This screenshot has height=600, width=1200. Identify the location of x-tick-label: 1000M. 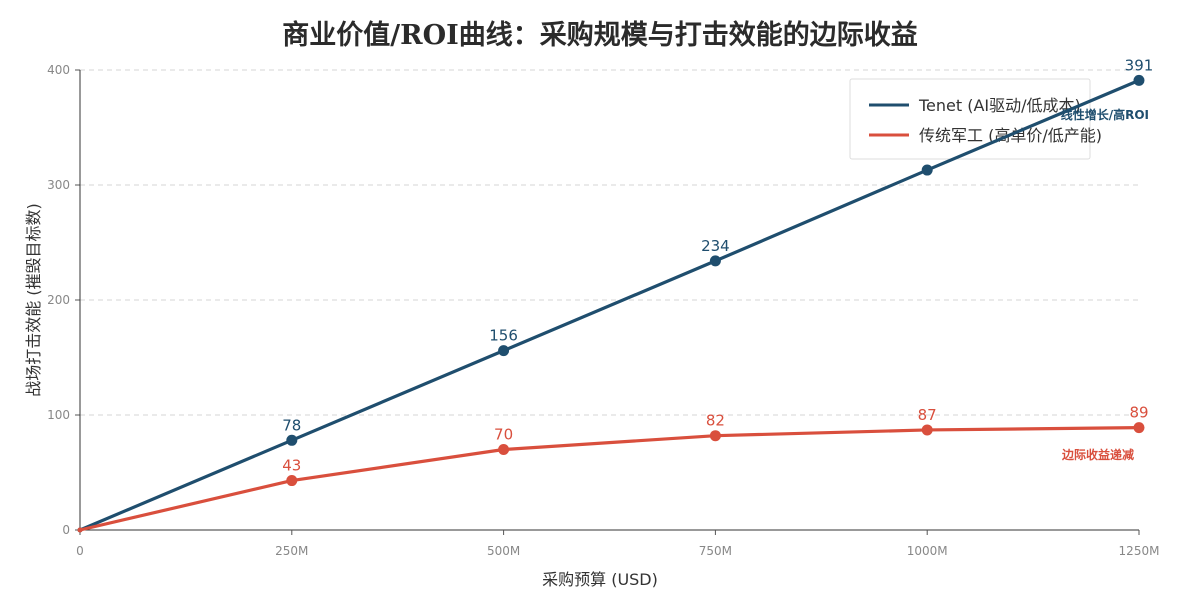
(927, 551).